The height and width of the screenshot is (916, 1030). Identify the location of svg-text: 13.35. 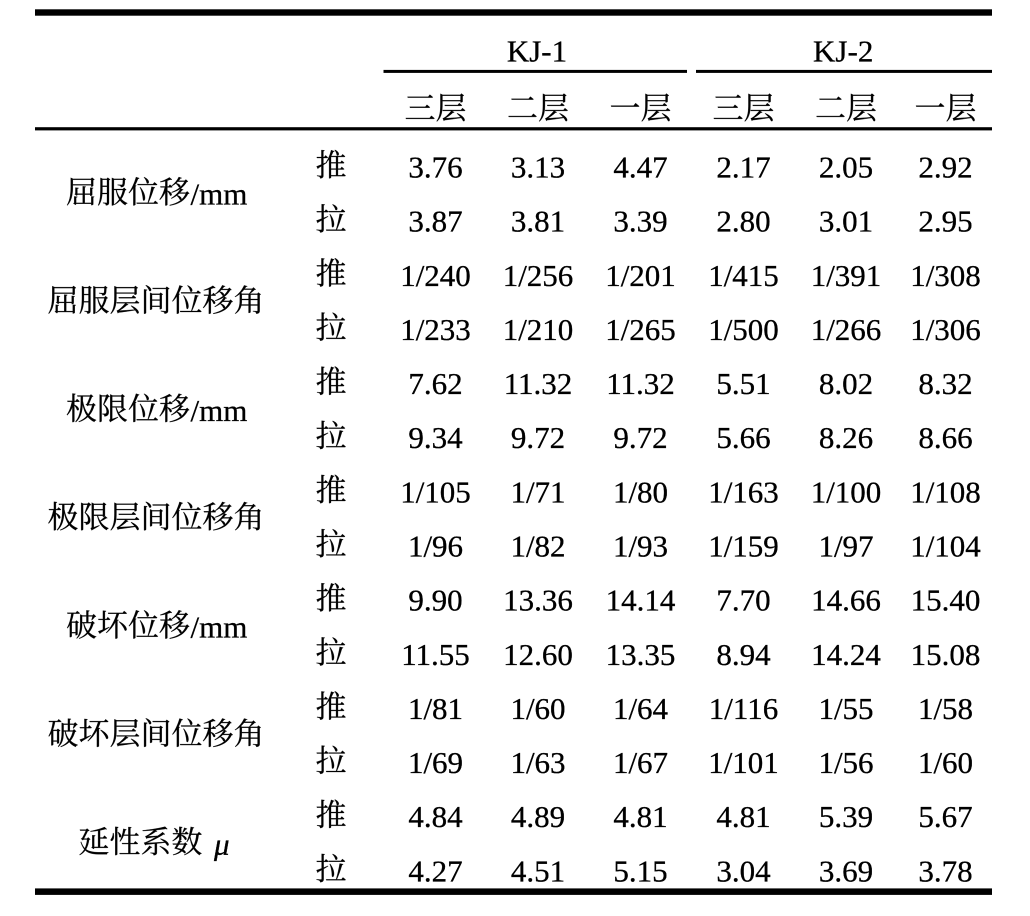
(641, 654).